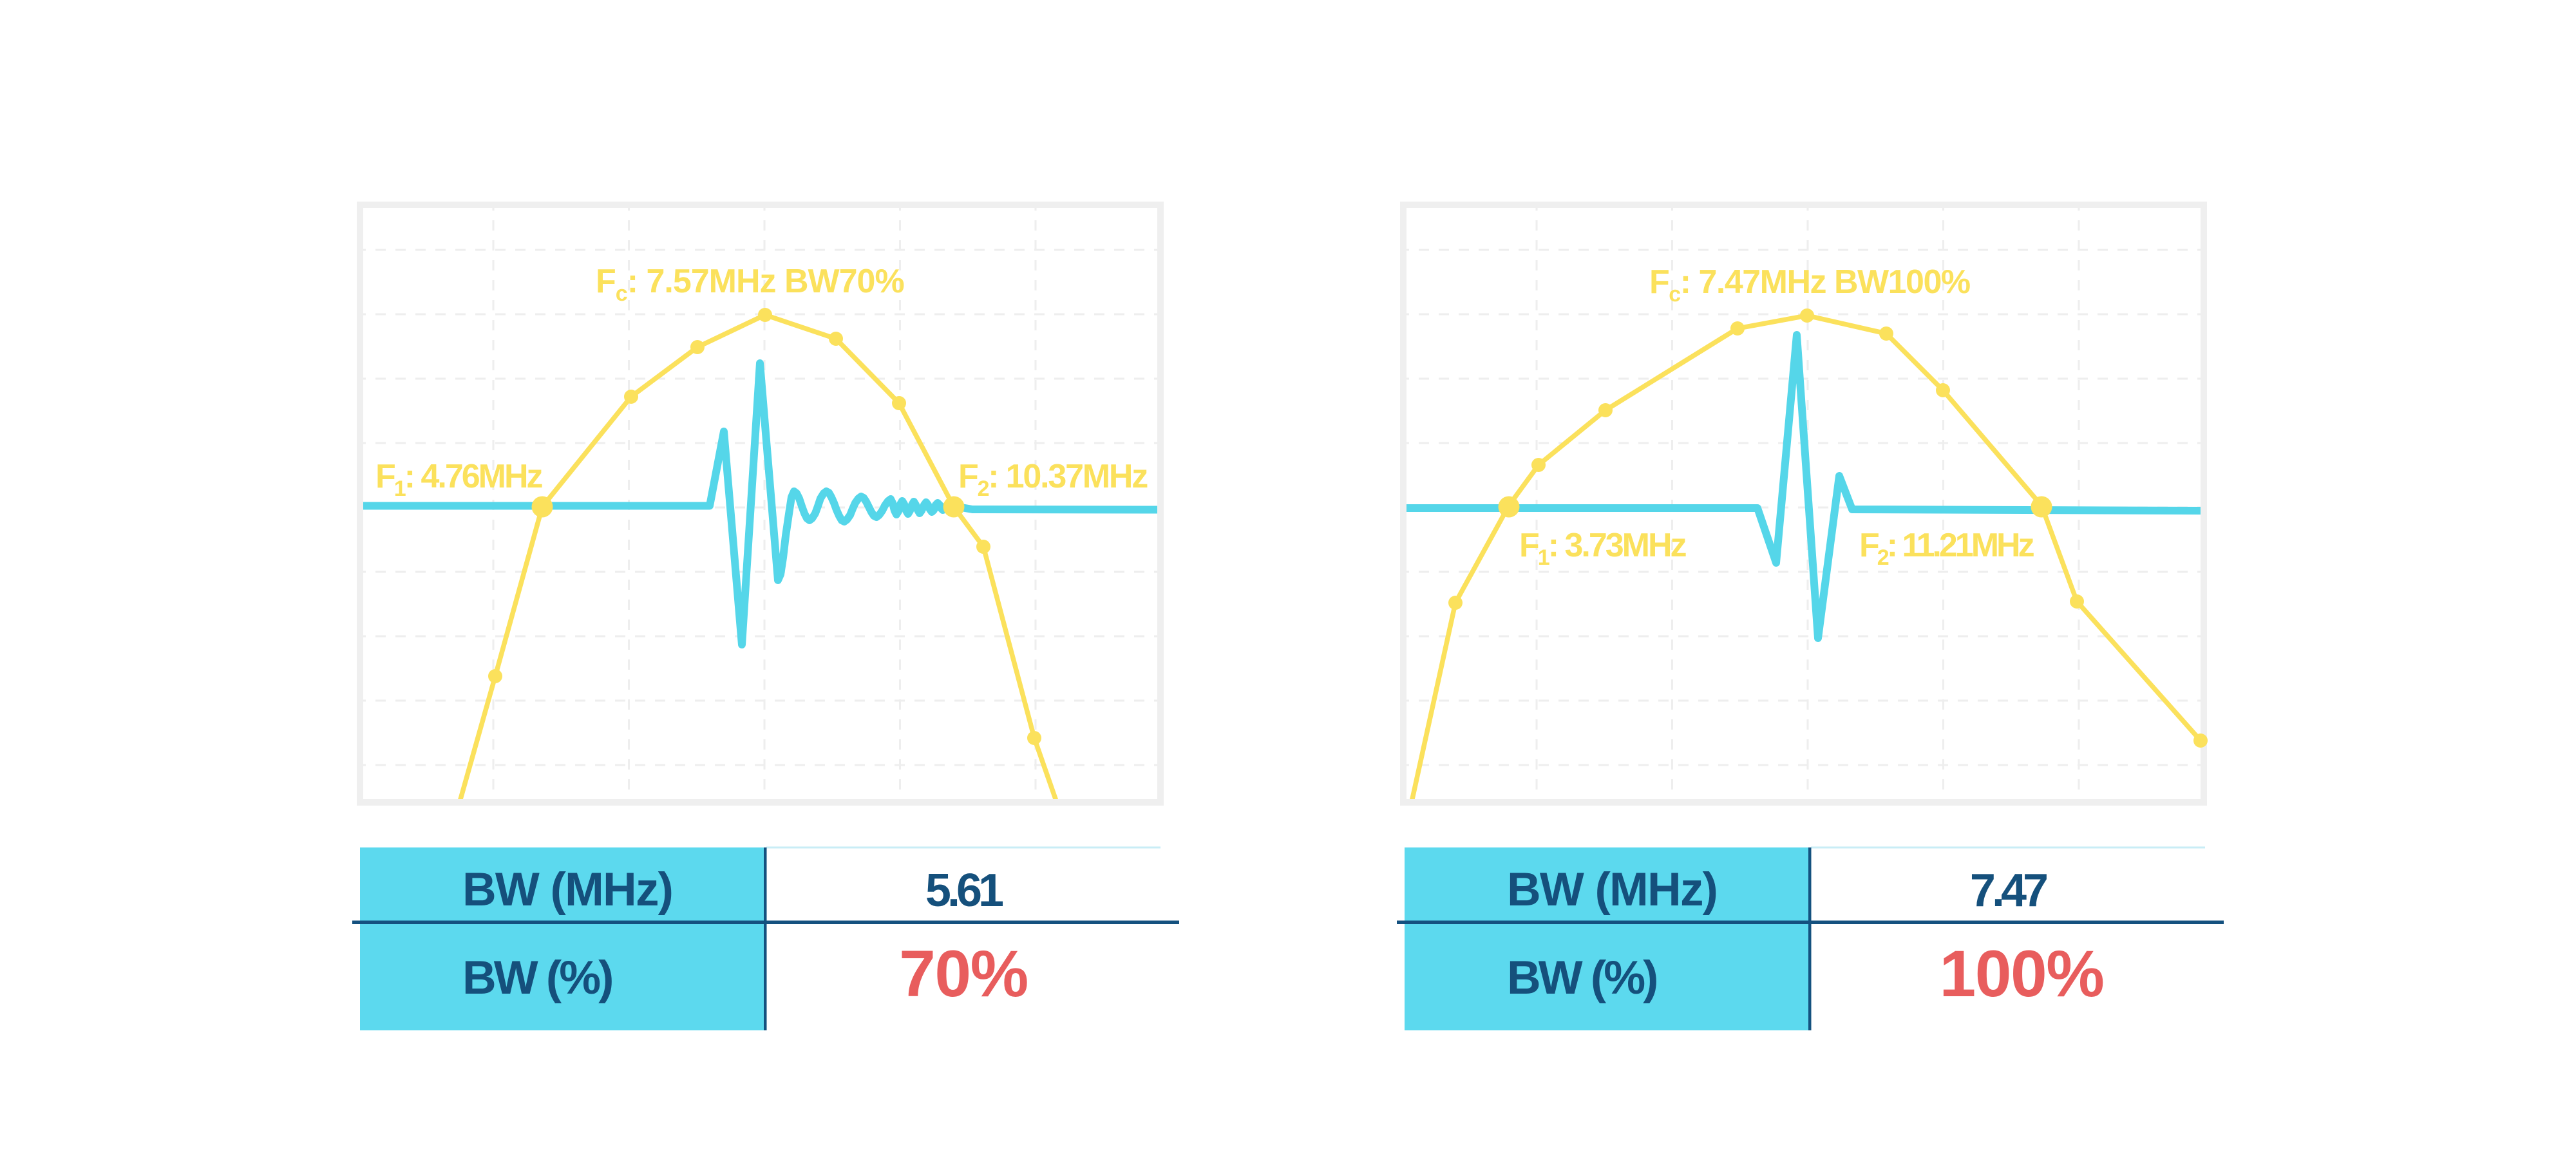 This screenshot has width=2576, height=1154. What do you see at coordinates (1810, 285) in the screenshot?
I see `svg-text: Fc: 7.47MHz BW100%` at bounding box center [1810, 285].